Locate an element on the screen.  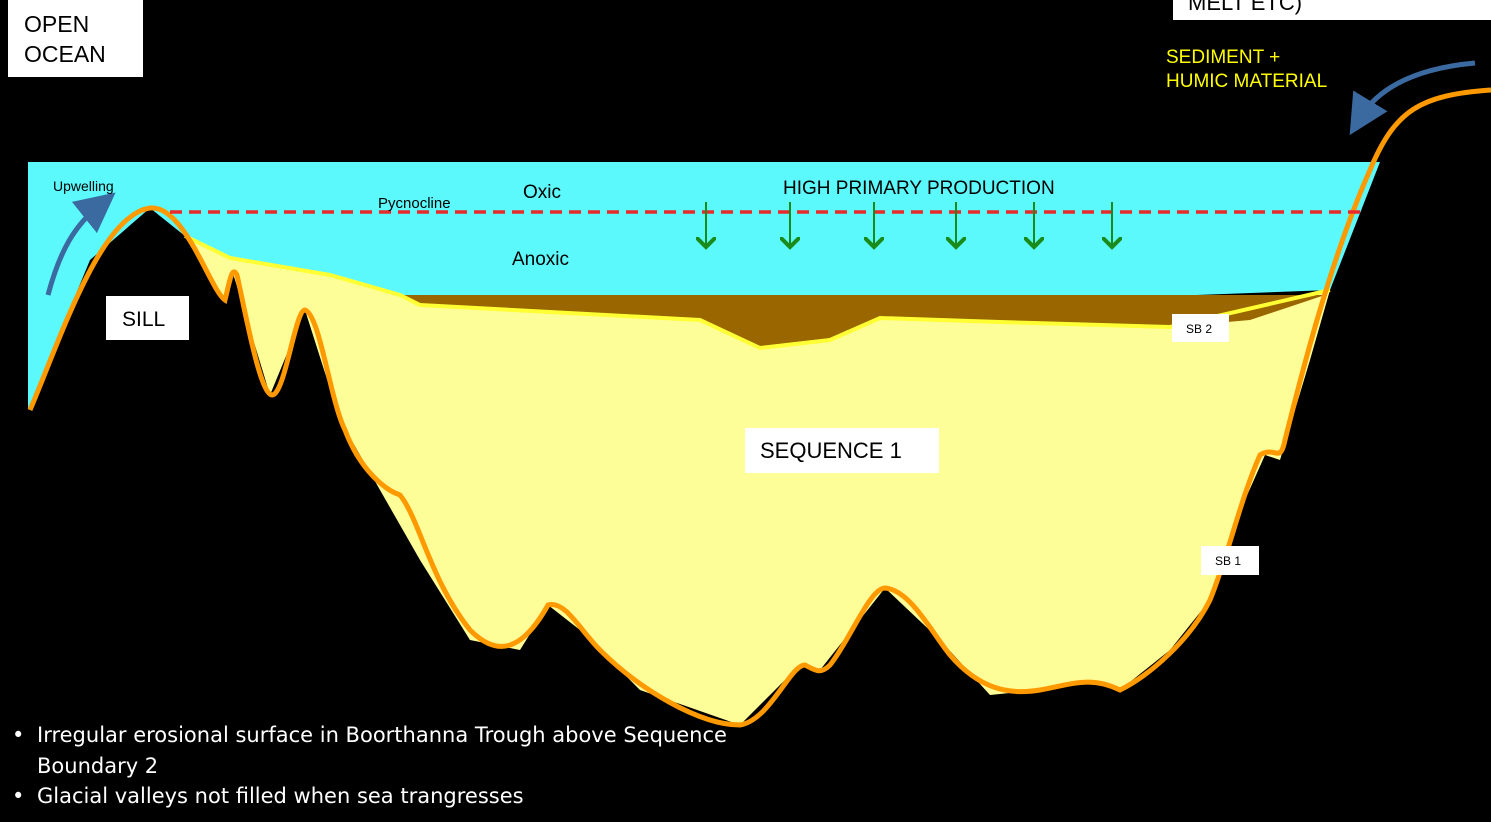
label: Upwelling is located at coordinates (83, 186).